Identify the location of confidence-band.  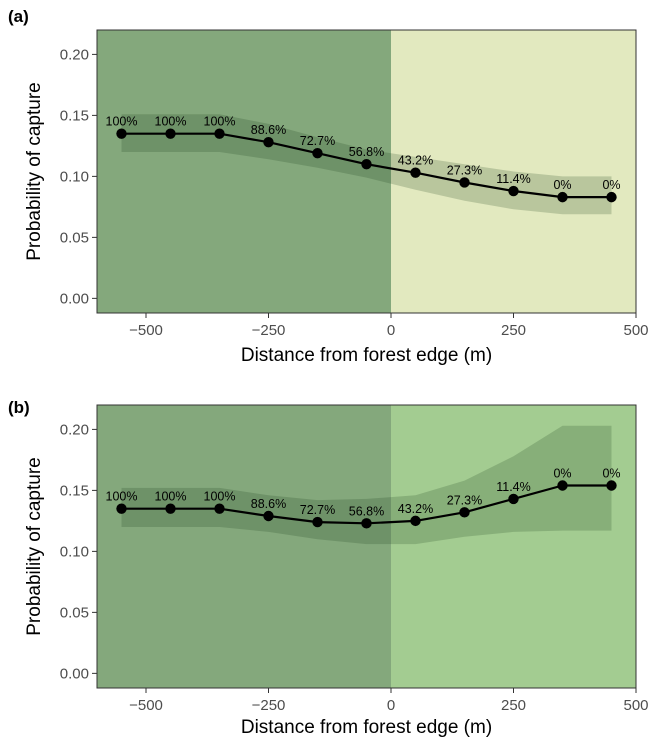
(366, 485).